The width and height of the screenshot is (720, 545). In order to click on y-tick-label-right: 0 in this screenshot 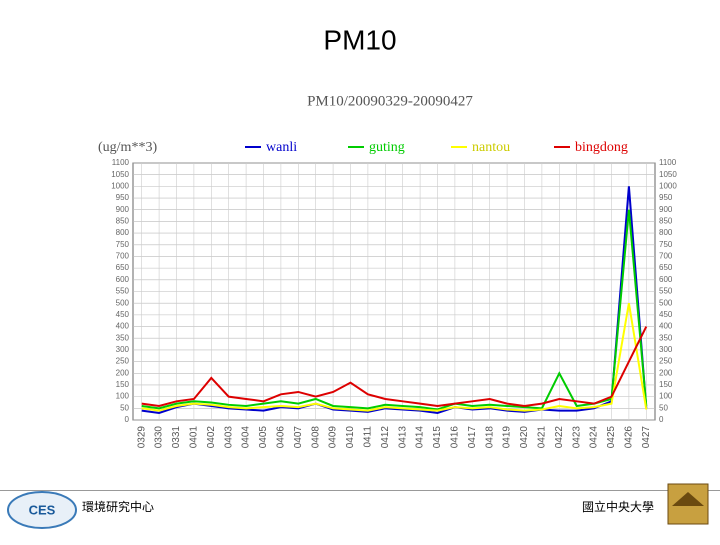, I will do `click(661, 419)`.